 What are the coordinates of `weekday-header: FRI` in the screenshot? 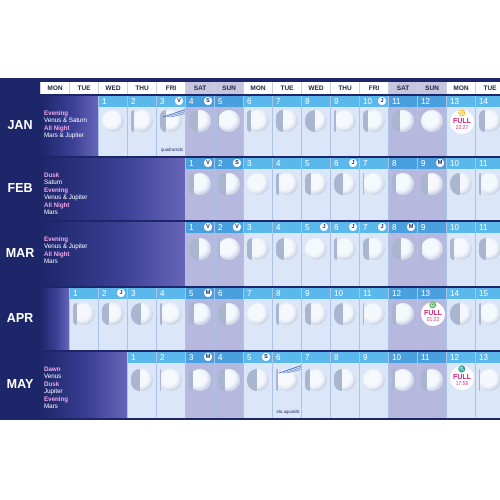 It's located at (373, 88).